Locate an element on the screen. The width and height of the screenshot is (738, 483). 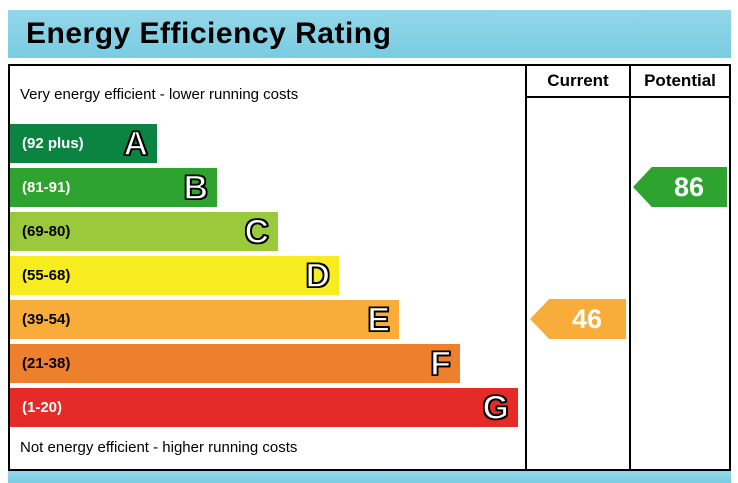
potential-column-header: Potential is located at coordinates (680, 82).